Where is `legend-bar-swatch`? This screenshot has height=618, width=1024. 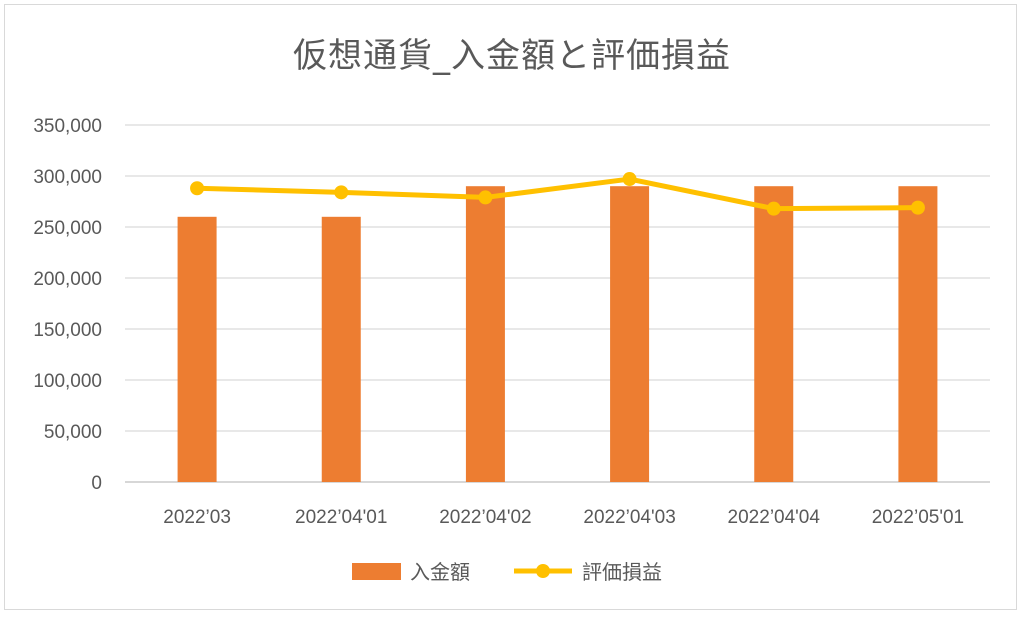 legend-bar-swatch is located at coordinates (376, 571).